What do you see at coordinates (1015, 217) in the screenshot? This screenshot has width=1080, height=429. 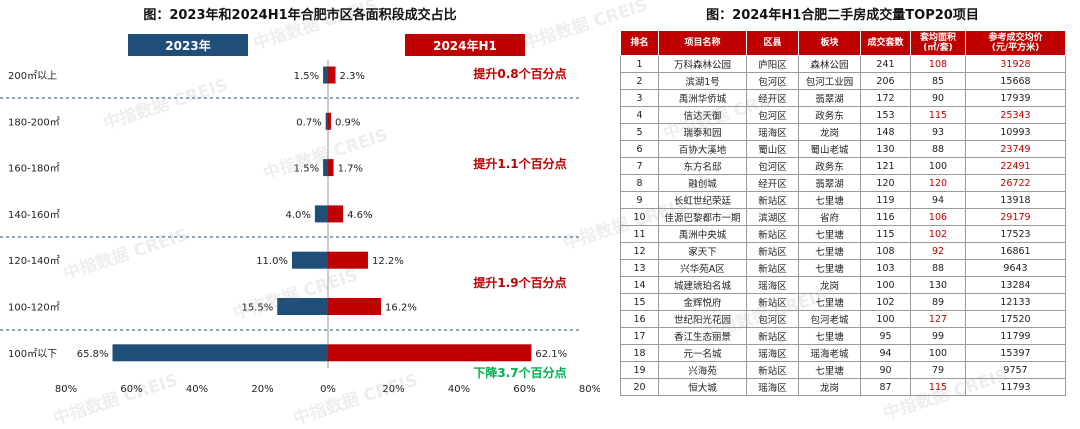 I see `table-cell: 29179` at bounding box center [1015, 217].